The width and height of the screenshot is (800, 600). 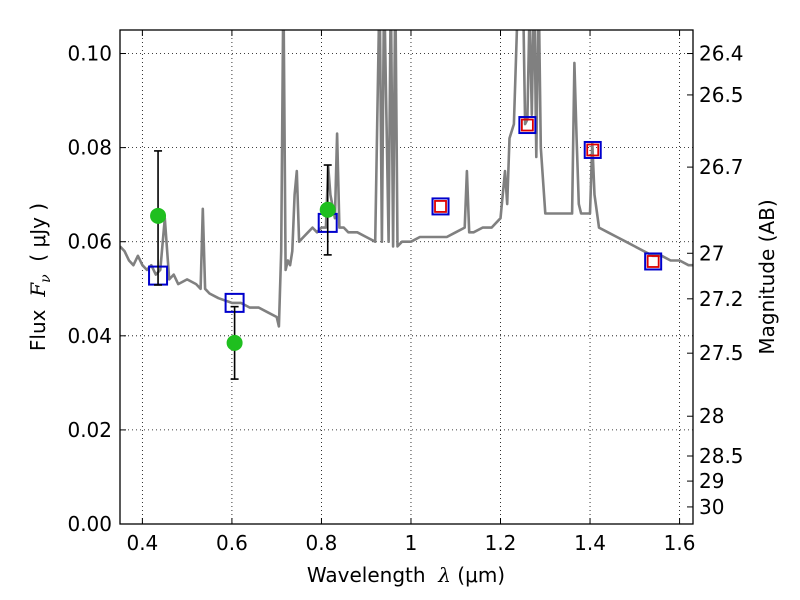 What do you see at coordinates (89, 524) in the screenshot?
I see `y-tick-label: 0.00` at bounding box center [89, 524].